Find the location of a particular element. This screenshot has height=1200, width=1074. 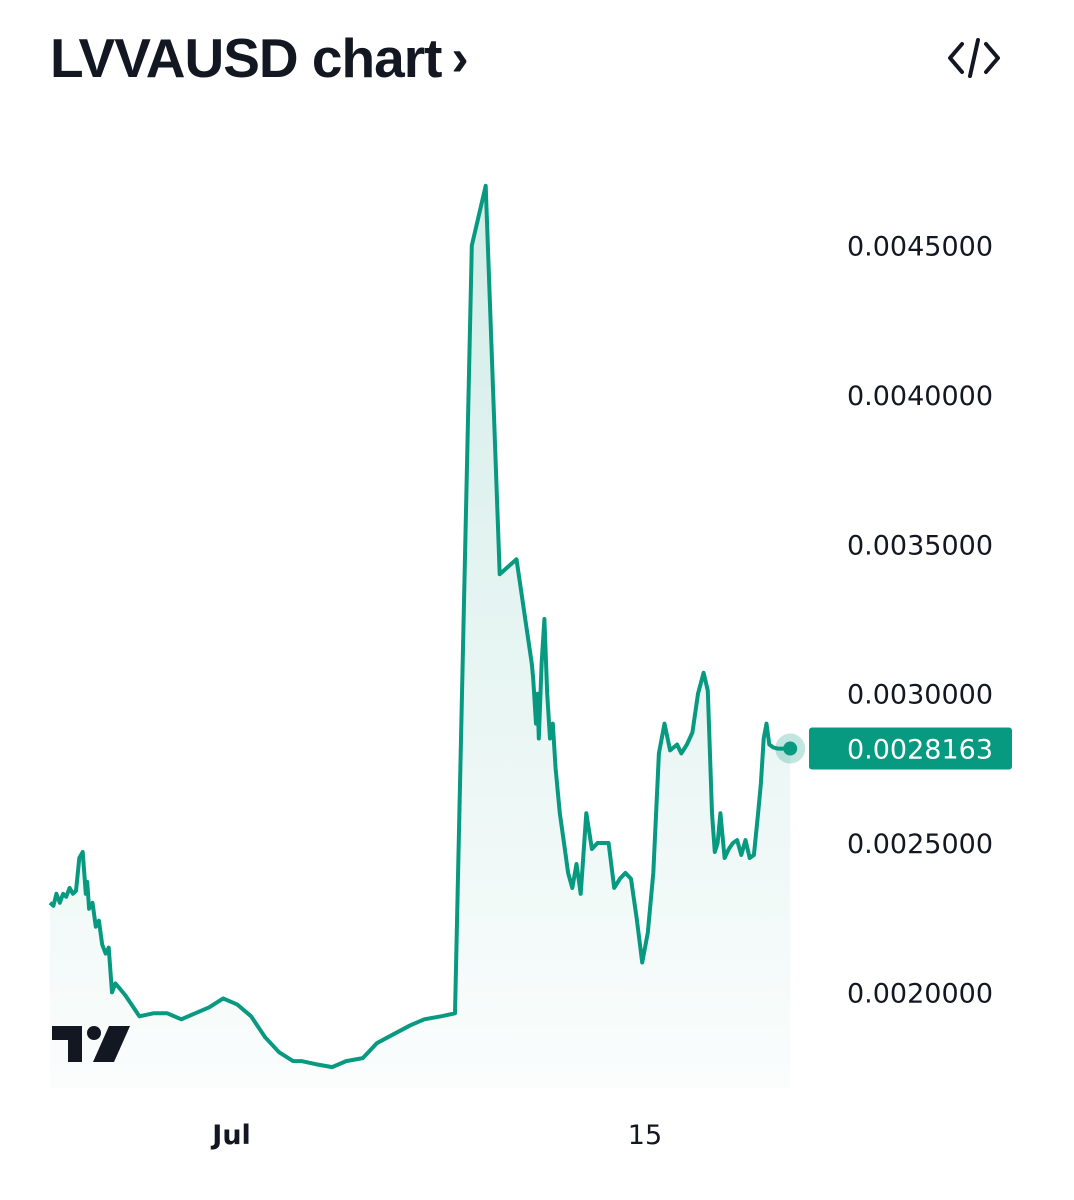

y-tick-label: 0.0020000 is located at coordinates (920, 993).